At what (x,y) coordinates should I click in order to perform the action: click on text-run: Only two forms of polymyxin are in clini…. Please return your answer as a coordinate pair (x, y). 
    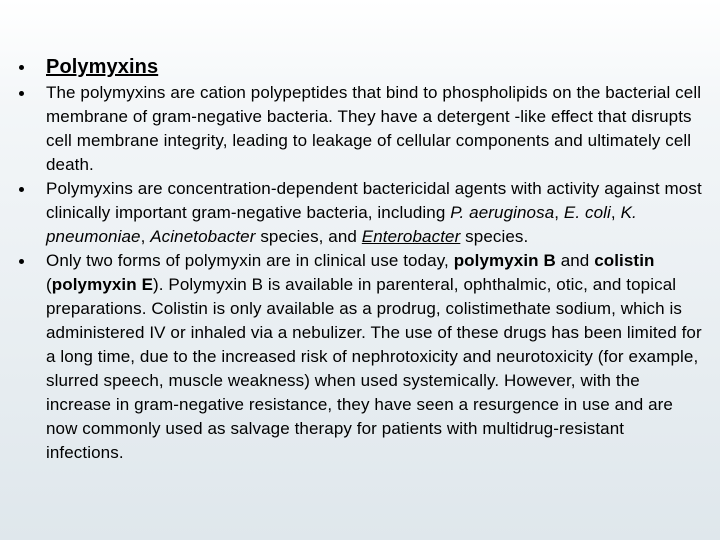
    Looking at the image, I should click on (250, 260).